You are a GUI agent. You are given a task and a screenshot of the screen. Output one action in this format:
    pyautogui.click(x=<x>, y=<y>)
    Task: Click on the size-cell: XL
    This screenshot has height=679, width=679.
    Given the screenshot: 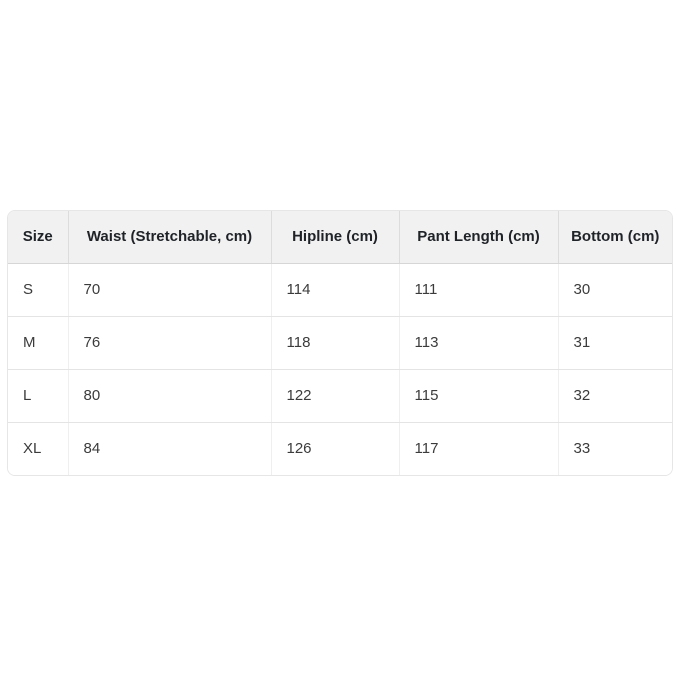 What is the action you would take?
    pyautogui.click(x=38, y=448)
    